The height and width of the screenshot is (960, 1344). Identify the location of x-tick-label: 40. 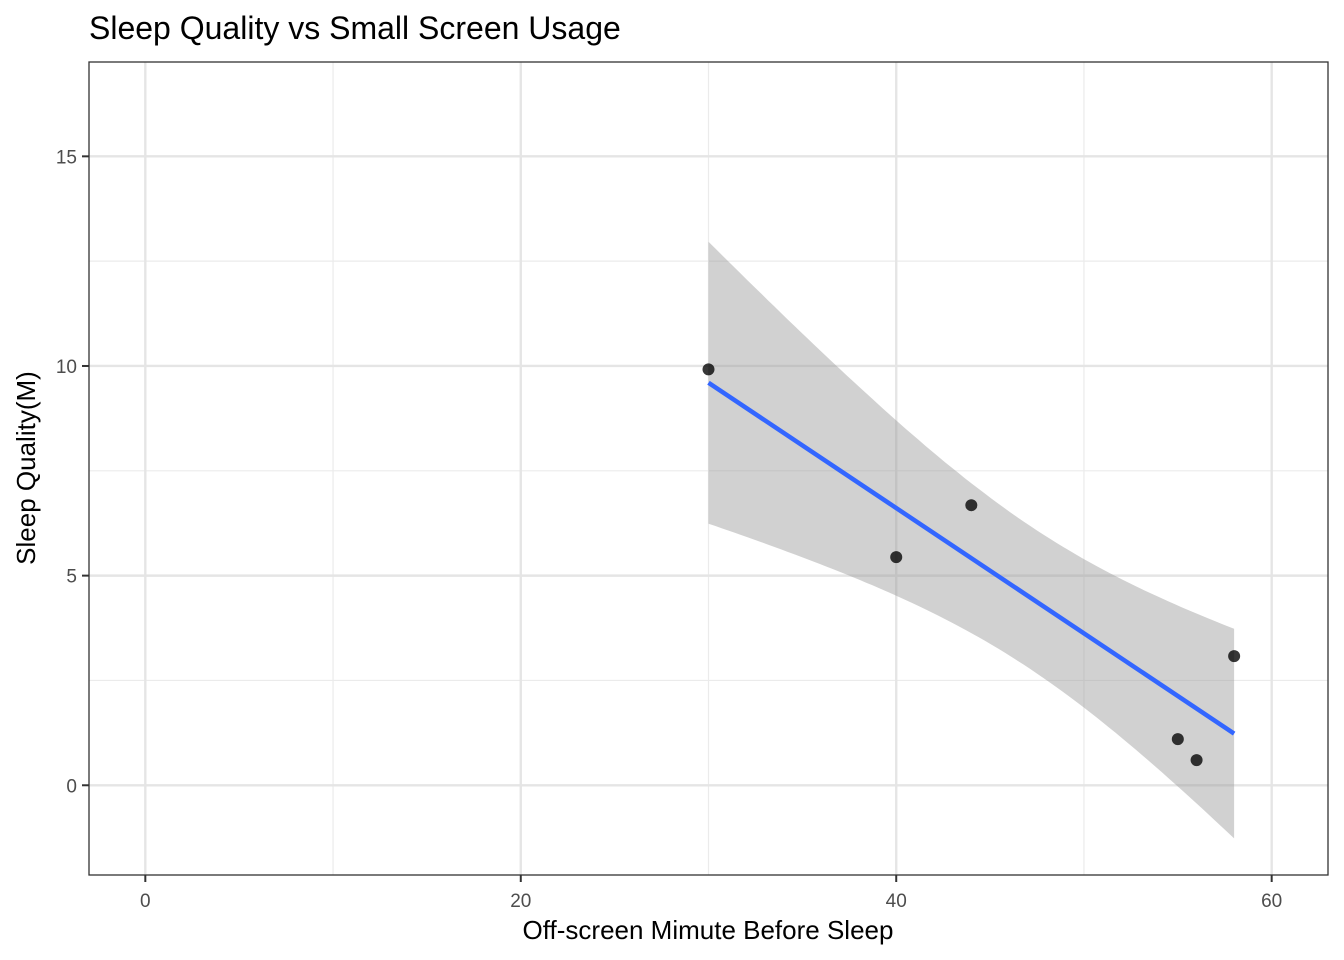
(896, 901).